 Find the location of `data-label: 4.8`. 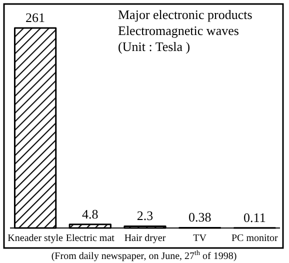

data-label: 4.8 is located at coordinates (90, 214).